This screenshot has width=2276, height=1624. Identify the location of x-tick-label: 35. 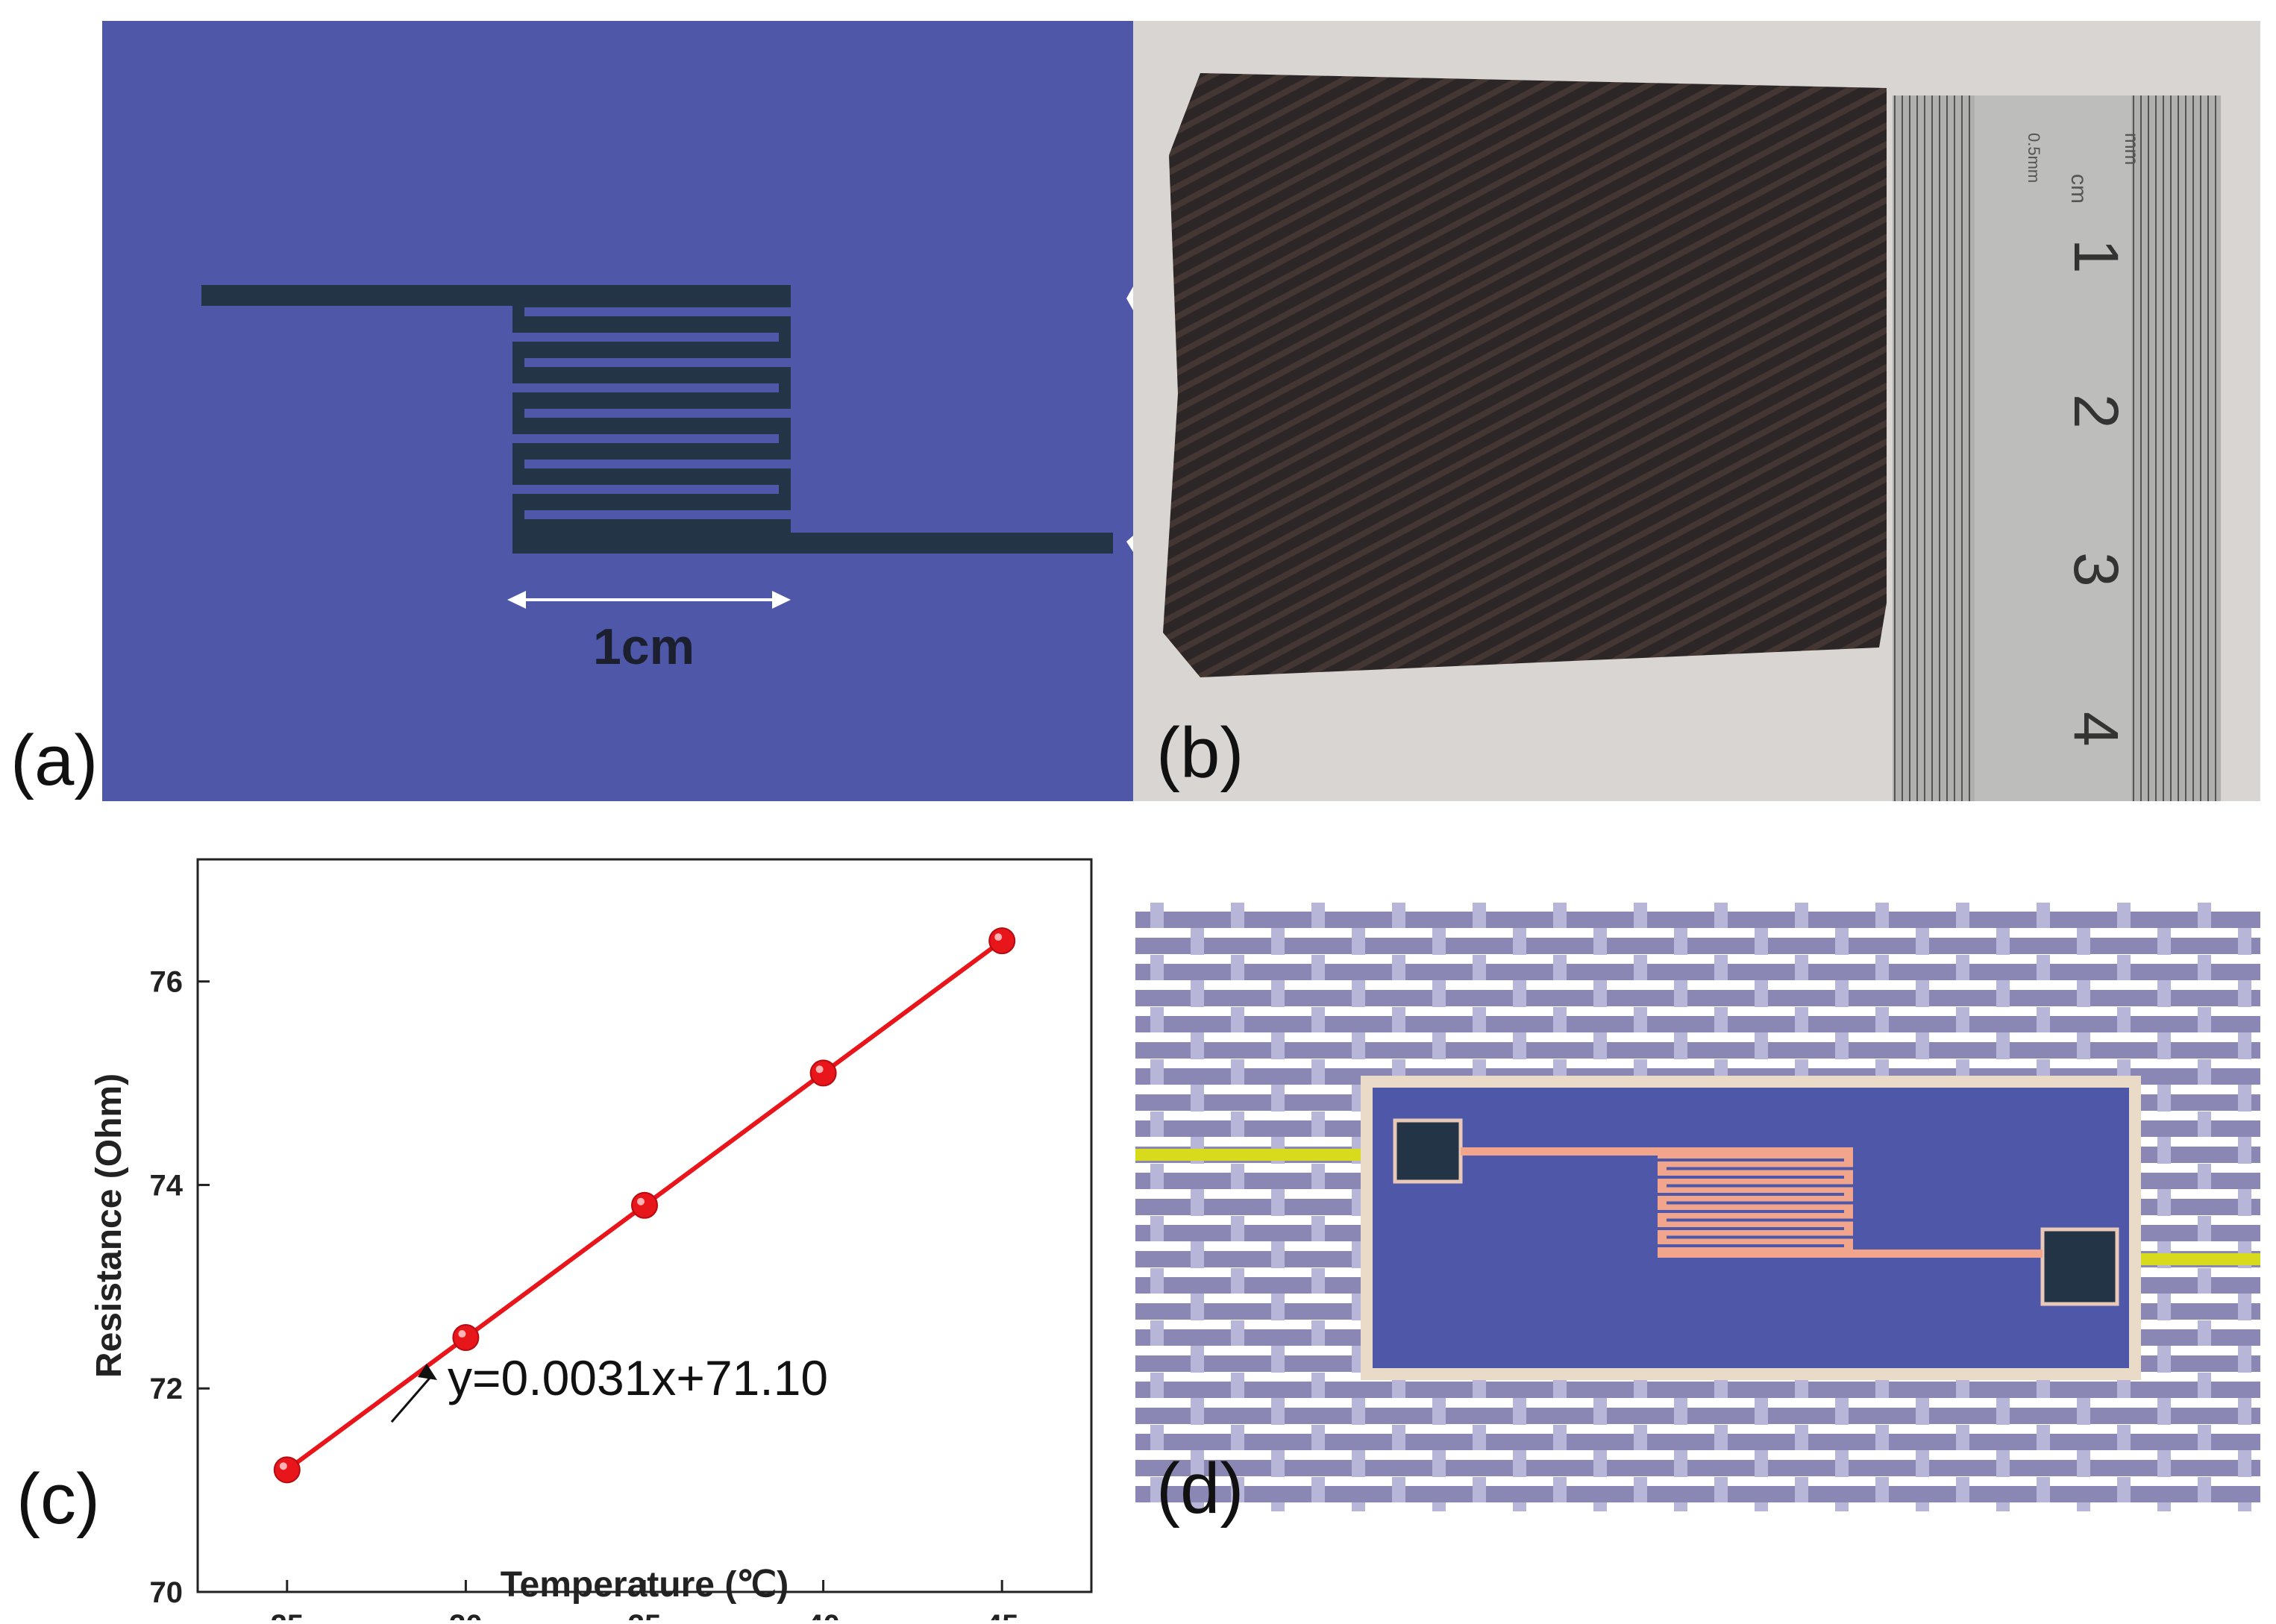
(645, 1614).